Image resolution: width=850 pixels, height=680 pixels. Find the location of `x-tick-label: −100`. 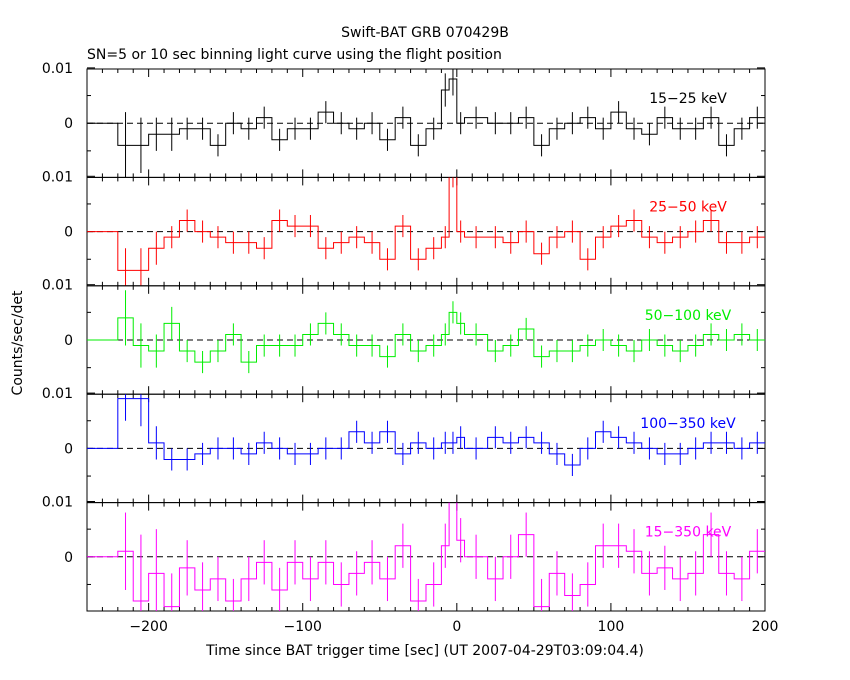

x-tick-label: −100 is located at coordinates (303, 627).